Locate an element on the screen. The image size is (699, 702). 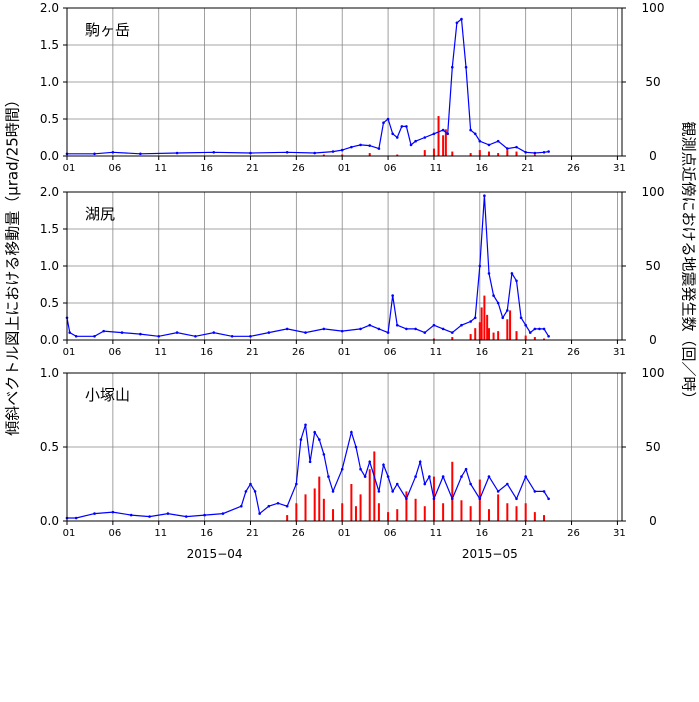
station-title: 湖尻 is located at coordinates (100, 214).